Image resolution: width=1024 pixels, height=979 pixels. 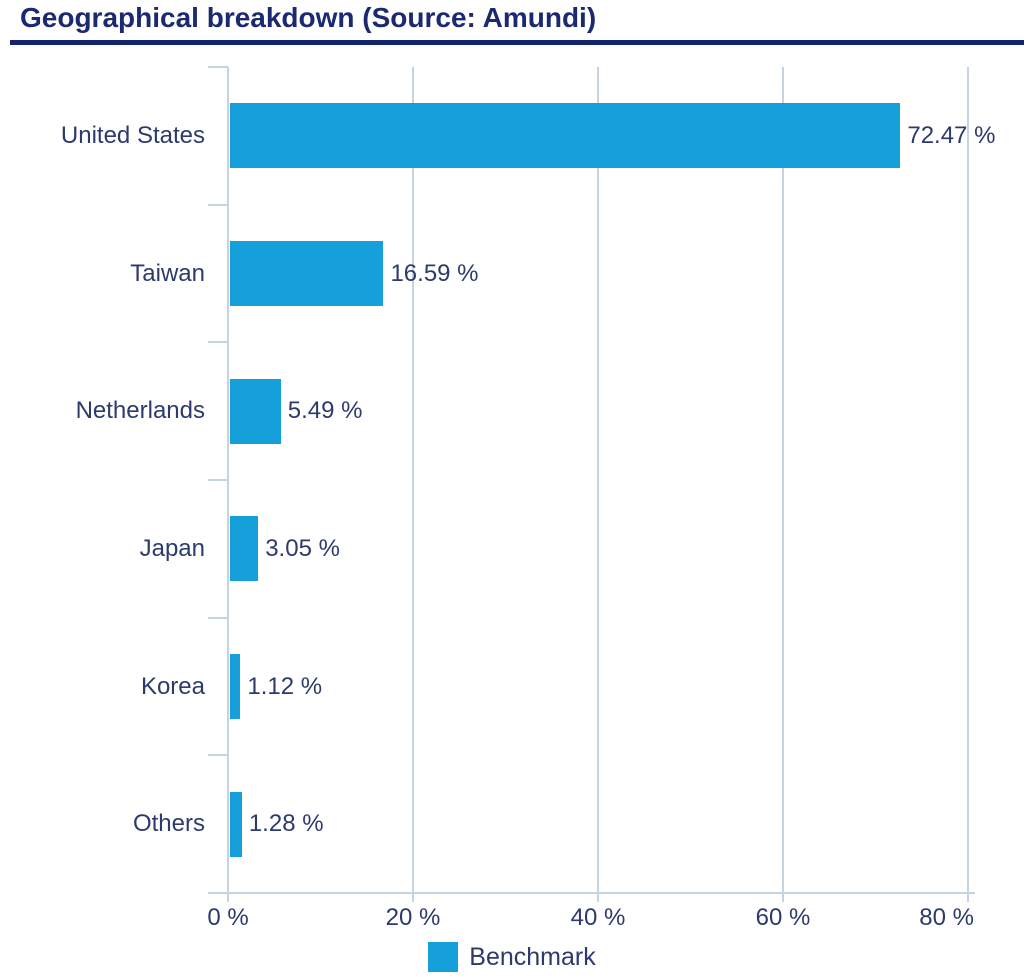 I want to click on x-tick-label: 20 %, so click(x=413, y=917).